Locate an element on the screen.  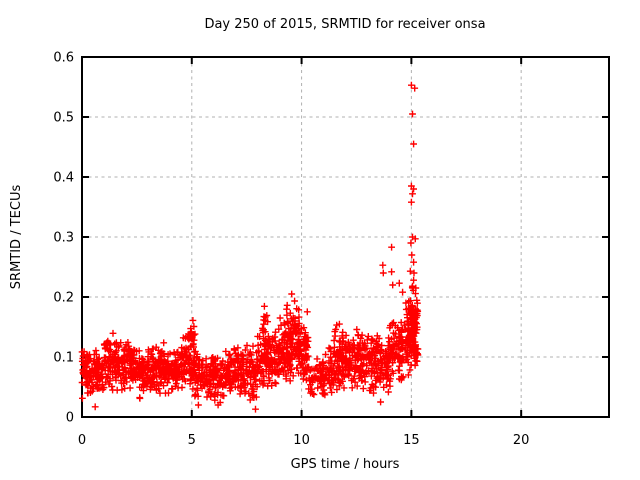
x-tick-label: 20 is located at coordinates (521, 440).